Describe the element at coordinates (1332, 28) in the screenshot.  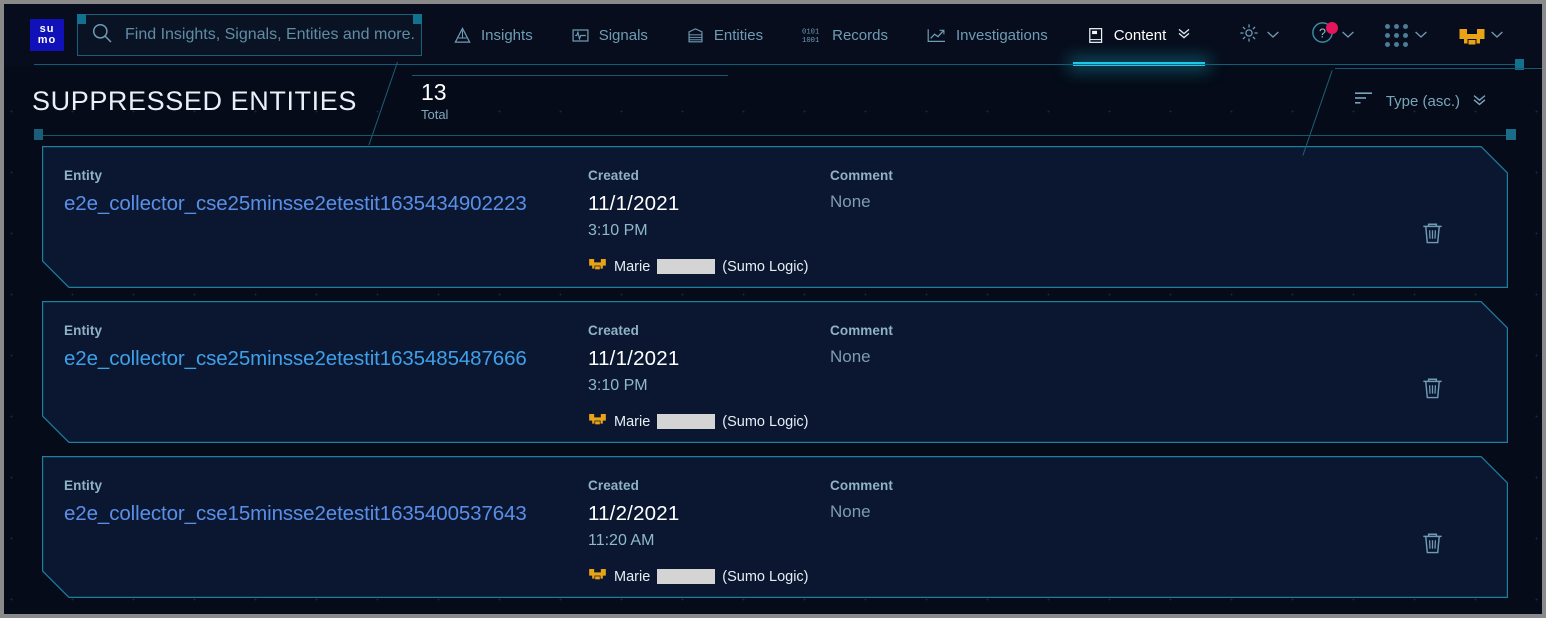
I see `notification-badge-dot` at that location.